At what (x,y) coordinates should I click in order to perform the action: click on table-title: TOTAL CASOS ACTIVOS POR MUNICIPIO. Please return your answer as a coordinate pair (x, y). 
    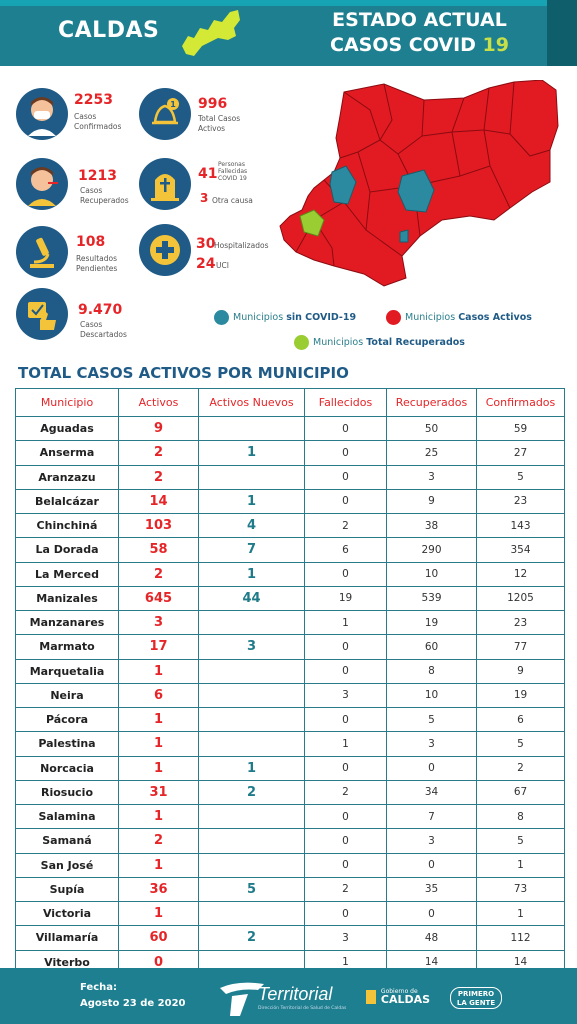
    Looking at the image, I should click on (183, 373).